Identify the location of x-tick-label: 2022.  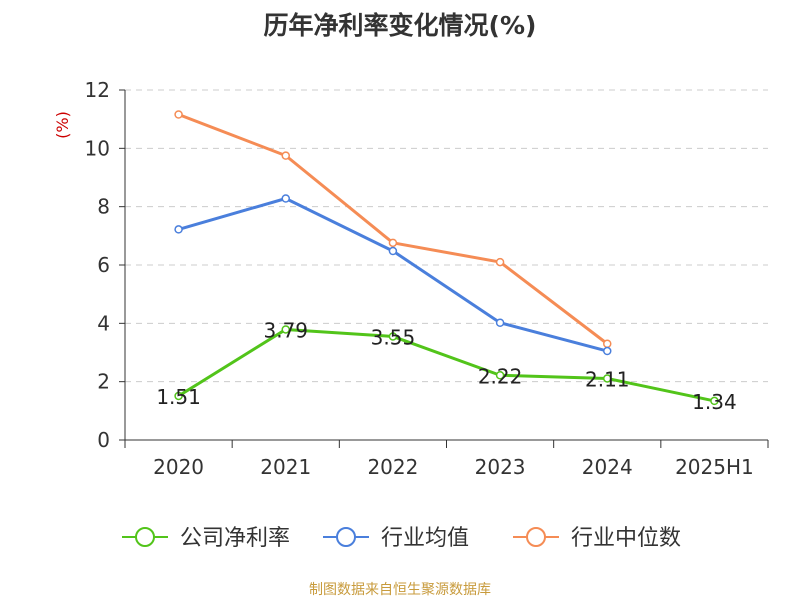
(392, 467).